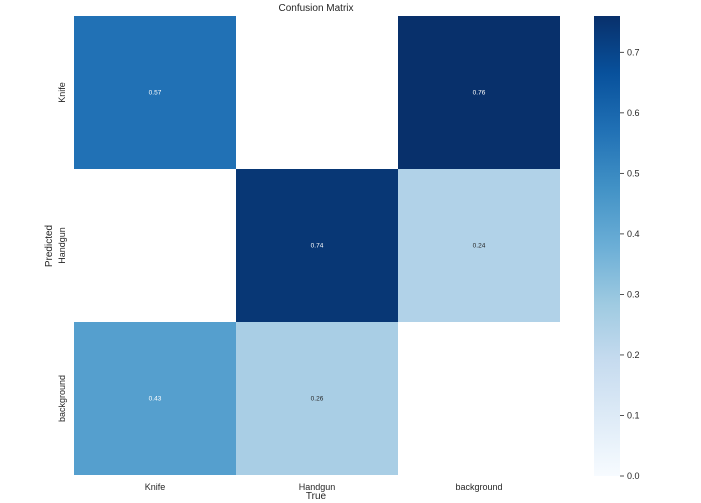  I want to click on y-axis-label: Predicted, so click(49, 246).